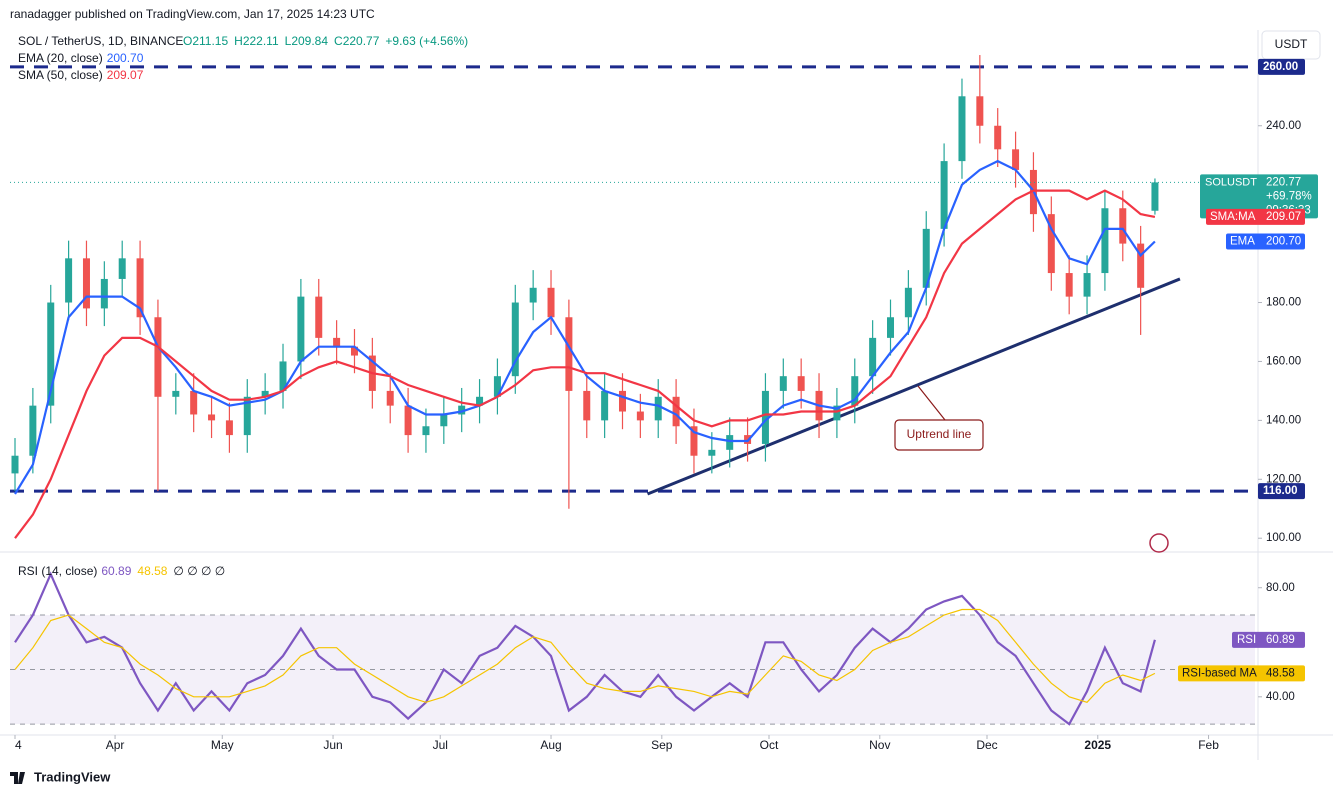 This screenshot has width=1333, height=796. Describe the element at coordinates (1208, 745) in the screenshot. I see `x-tick-label: Feb` at that location.